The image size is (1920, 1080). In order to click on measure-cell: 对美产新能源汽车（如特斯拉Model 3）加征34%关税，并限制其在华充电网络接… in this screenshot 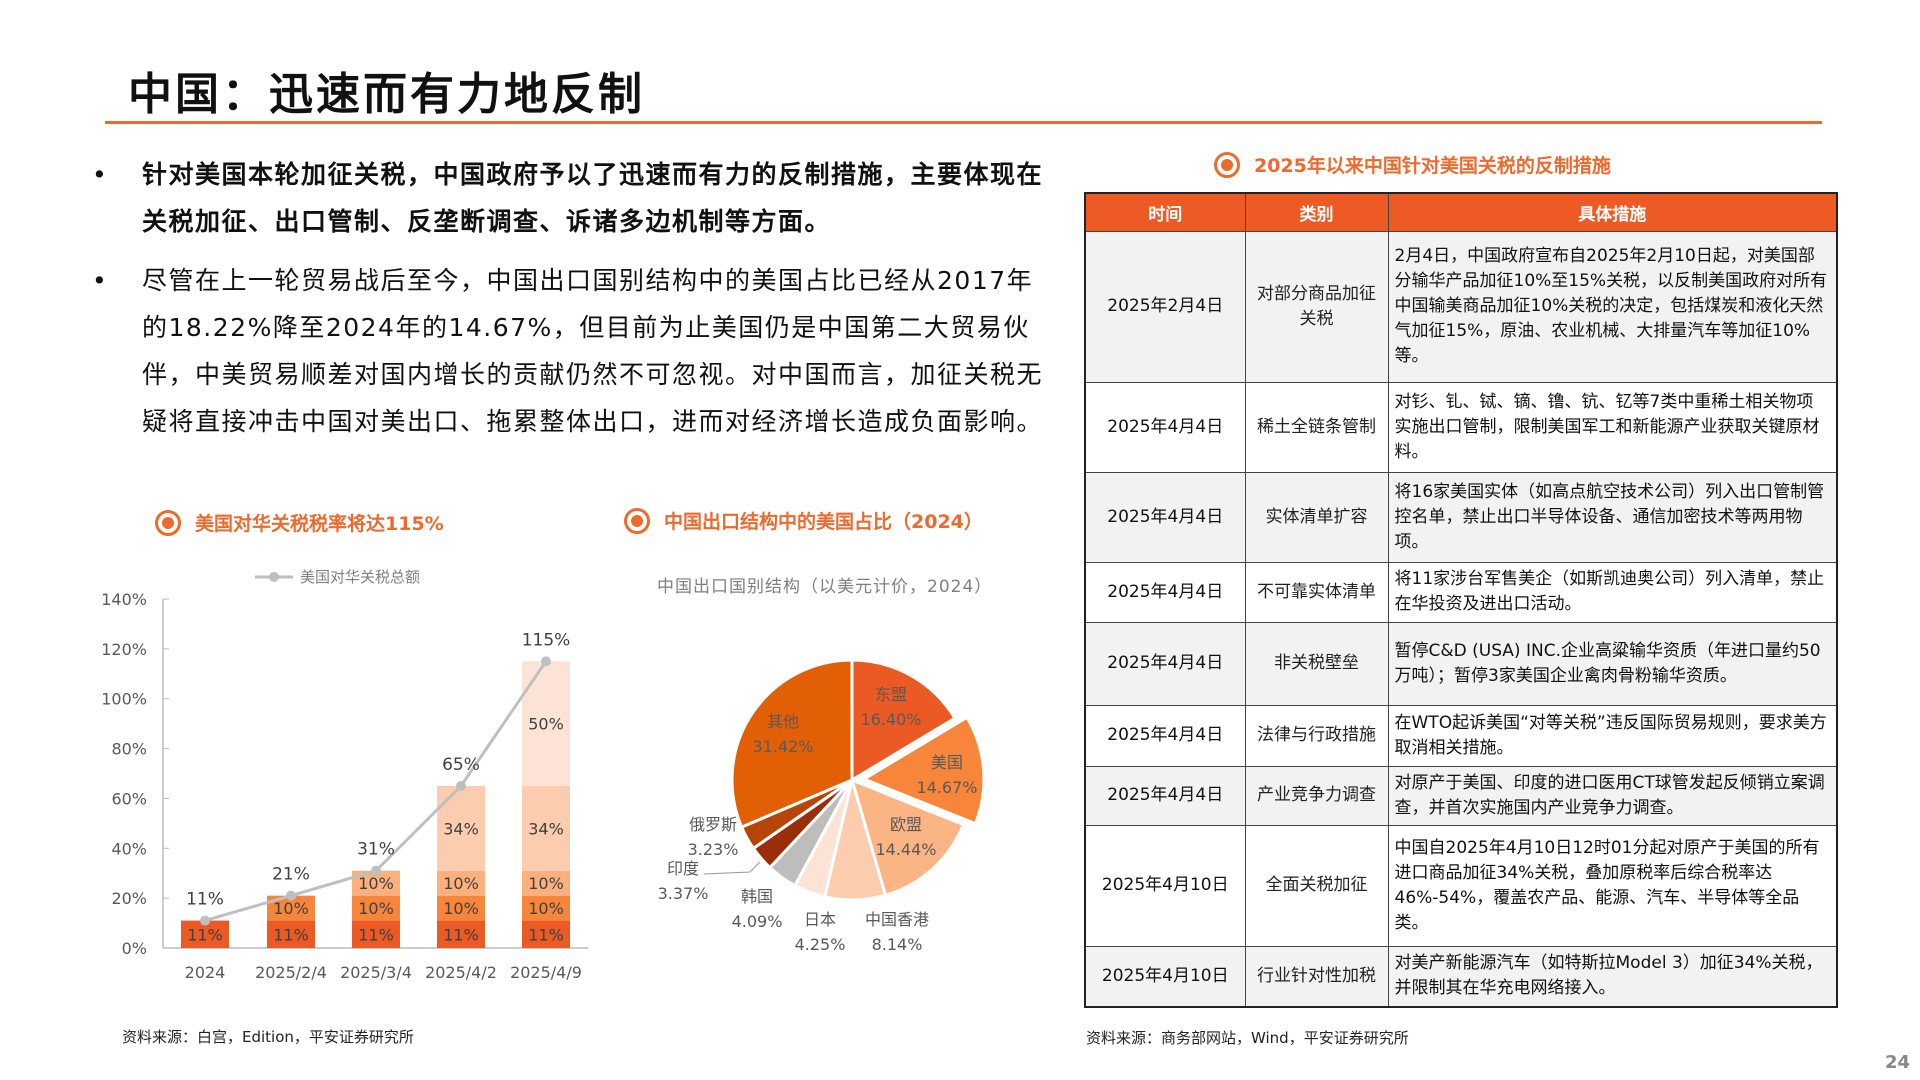, I will do `click(1612, 976)`.